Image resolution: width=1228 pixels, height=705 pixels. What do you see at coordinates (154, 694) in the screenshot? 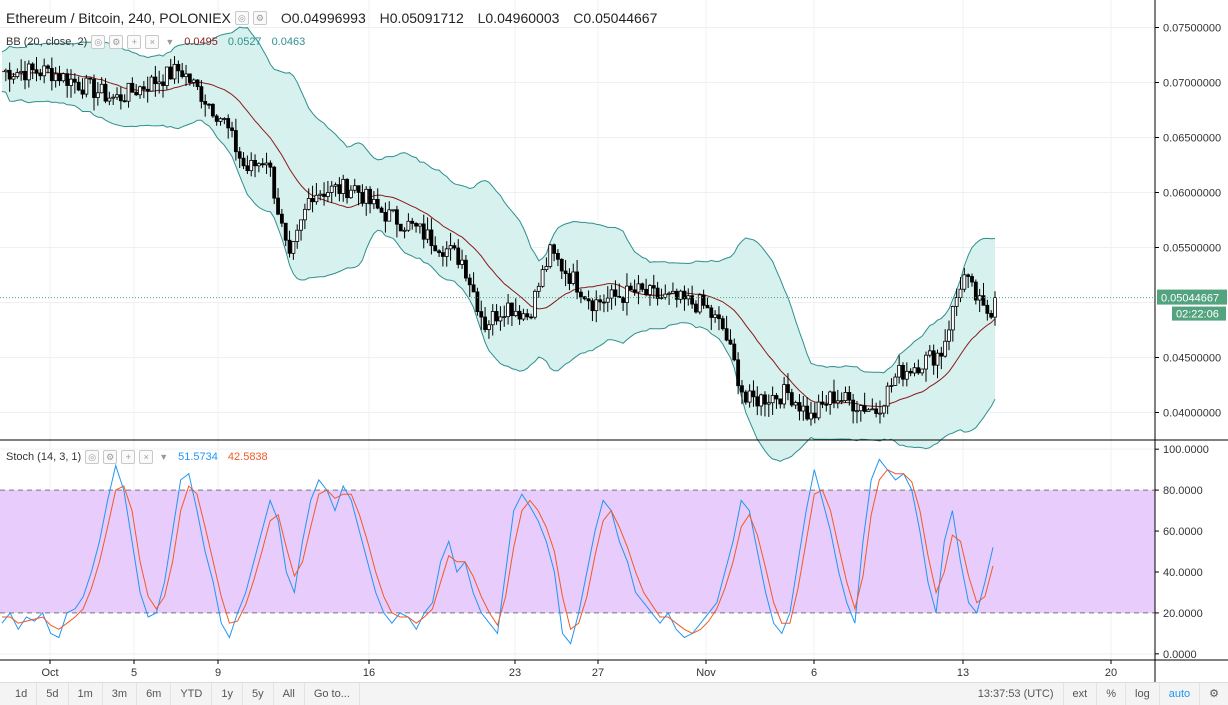
I see `timeframe-6m: 6m` at bounding box center [154, 694].